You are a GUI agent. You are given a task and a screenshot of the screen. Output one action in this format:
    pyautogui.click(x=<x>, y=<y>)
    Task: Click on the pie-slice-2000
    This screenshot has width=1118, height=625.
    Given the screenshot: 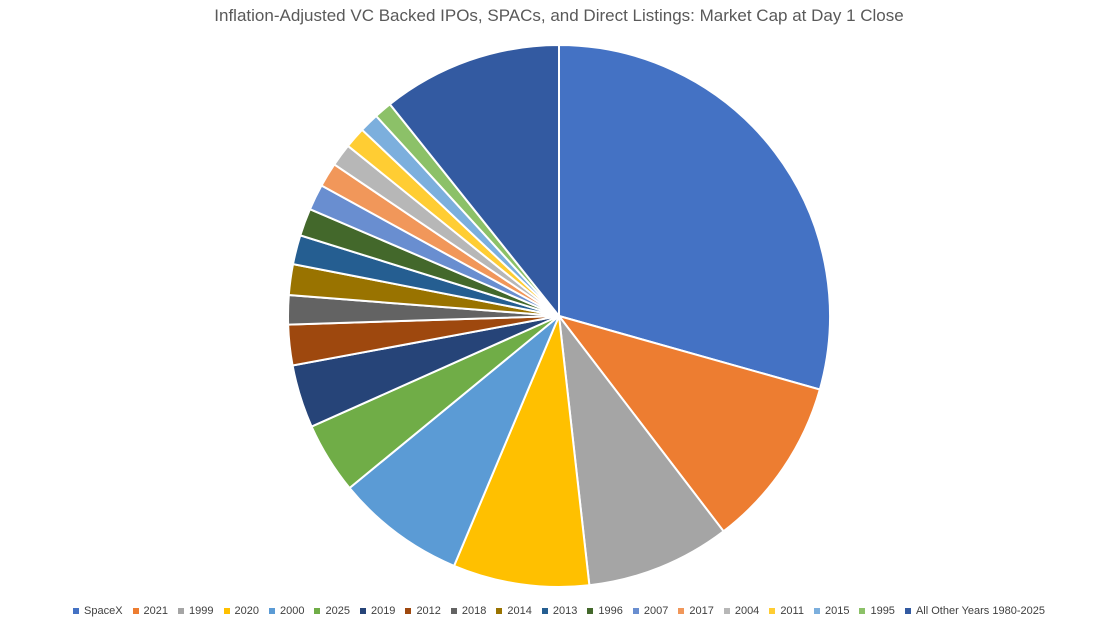 What is the action you would take?
    pyautogui.click(x=454, y=441)
    